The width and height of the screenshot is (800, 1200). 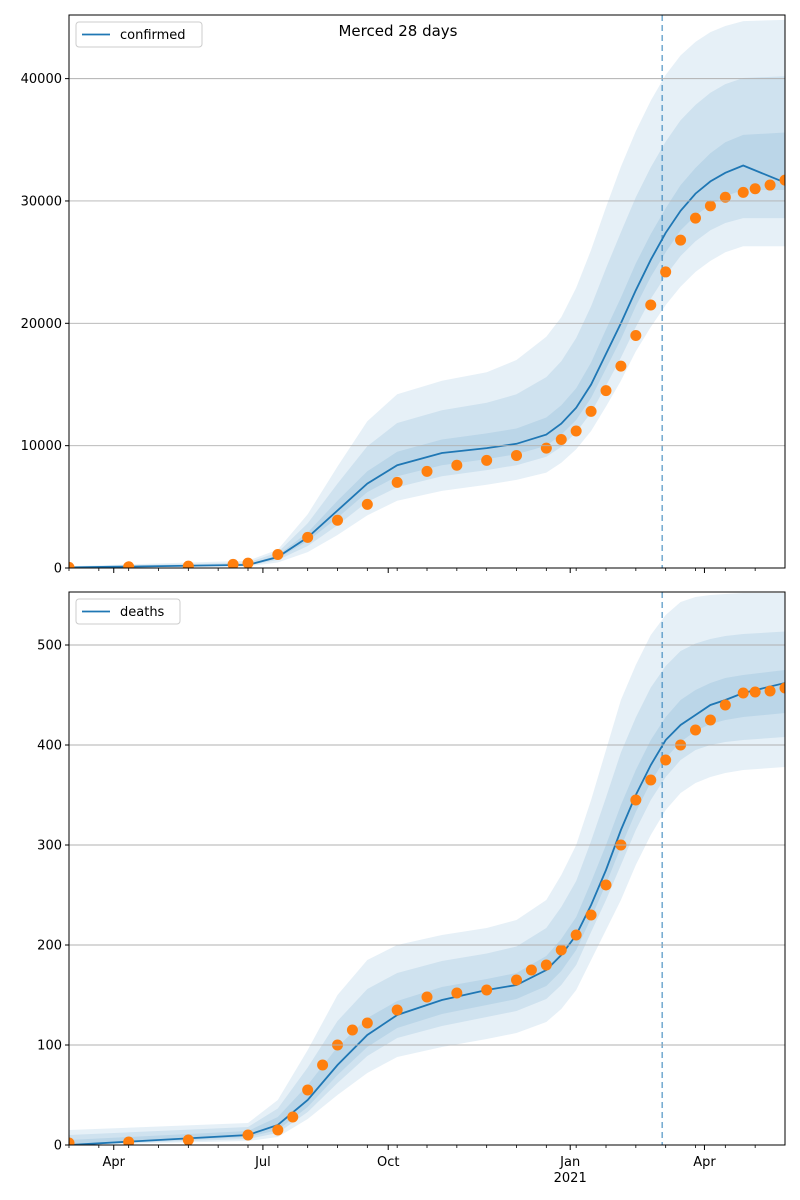 I want to click on bottom-y-tick-label: 0, so click(x=58, y=1146).